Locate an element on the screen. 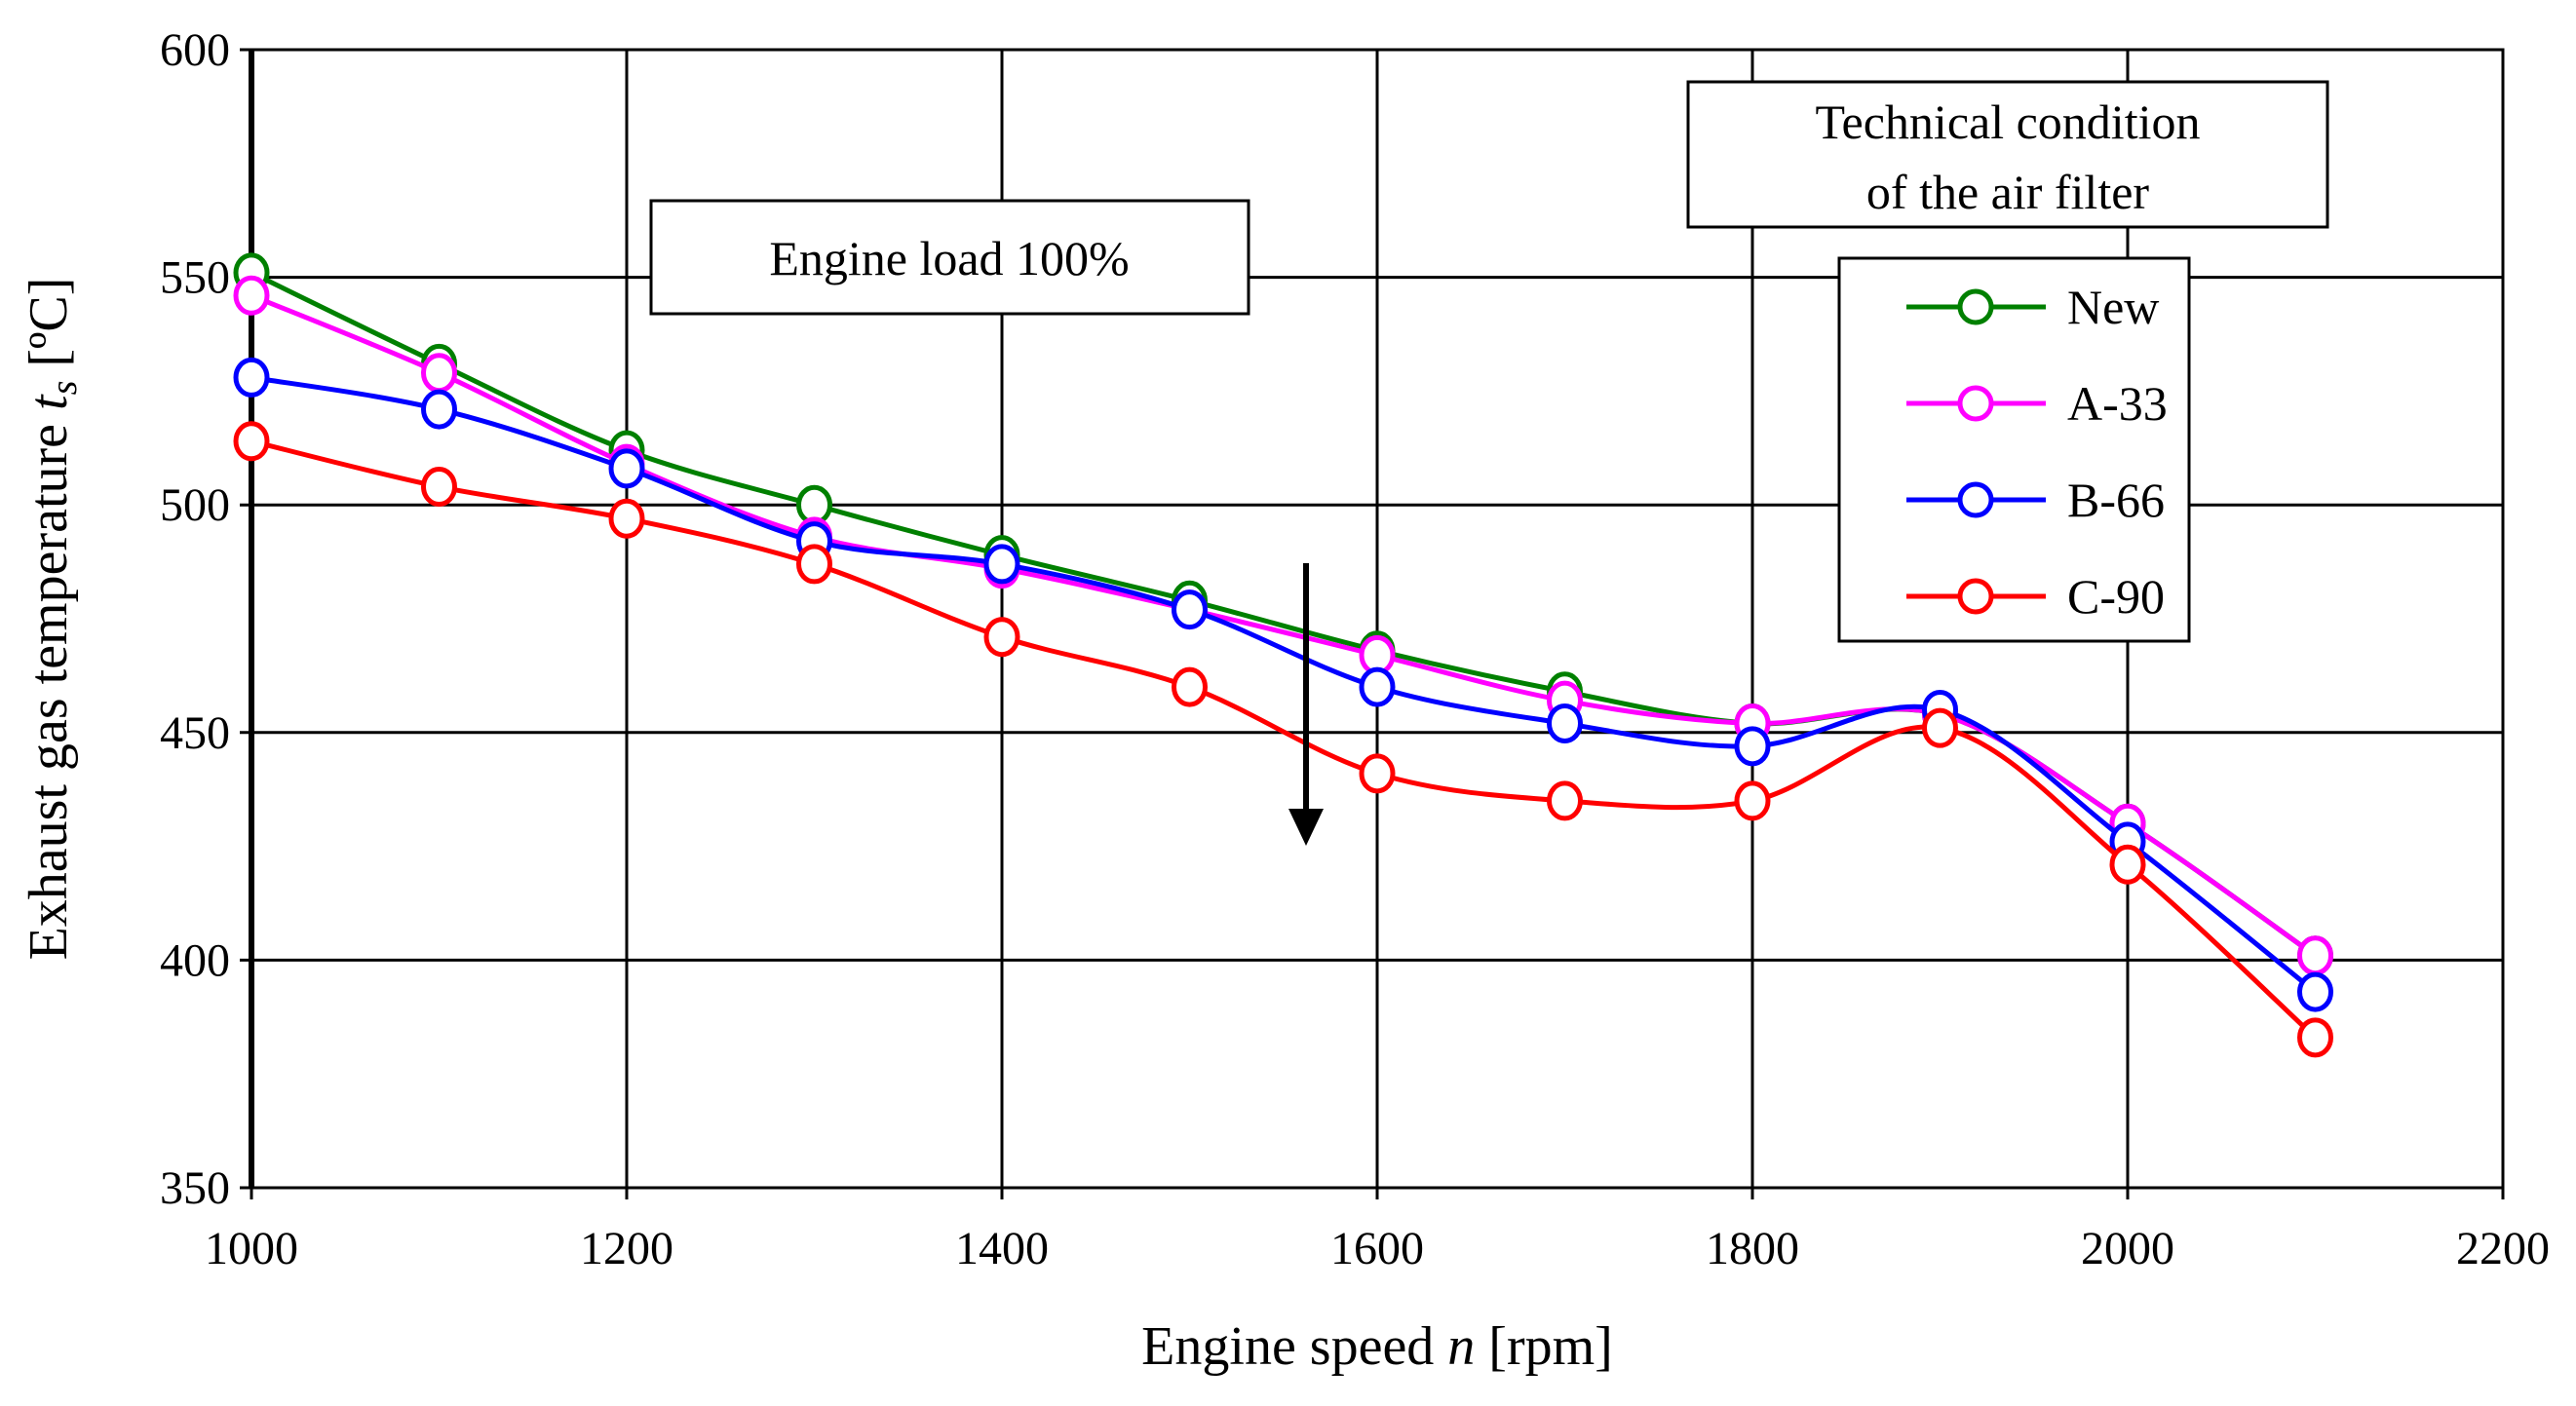  engine-load-box: Engine load 100% is located at coordinates (949, 257).